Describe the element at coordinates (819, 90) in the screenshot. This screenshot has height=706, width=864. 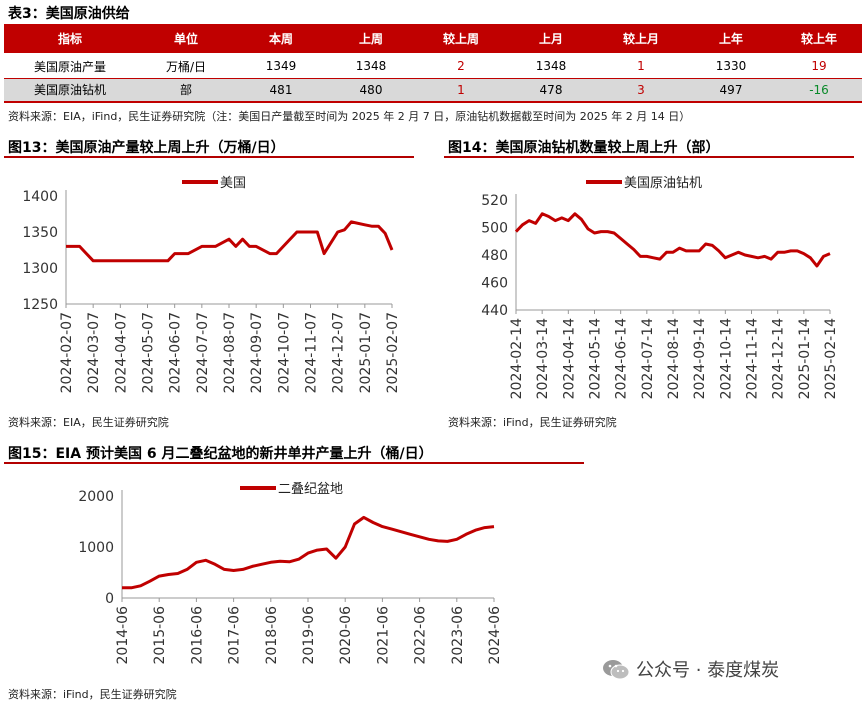
I see `table-cell: -16` at that location.